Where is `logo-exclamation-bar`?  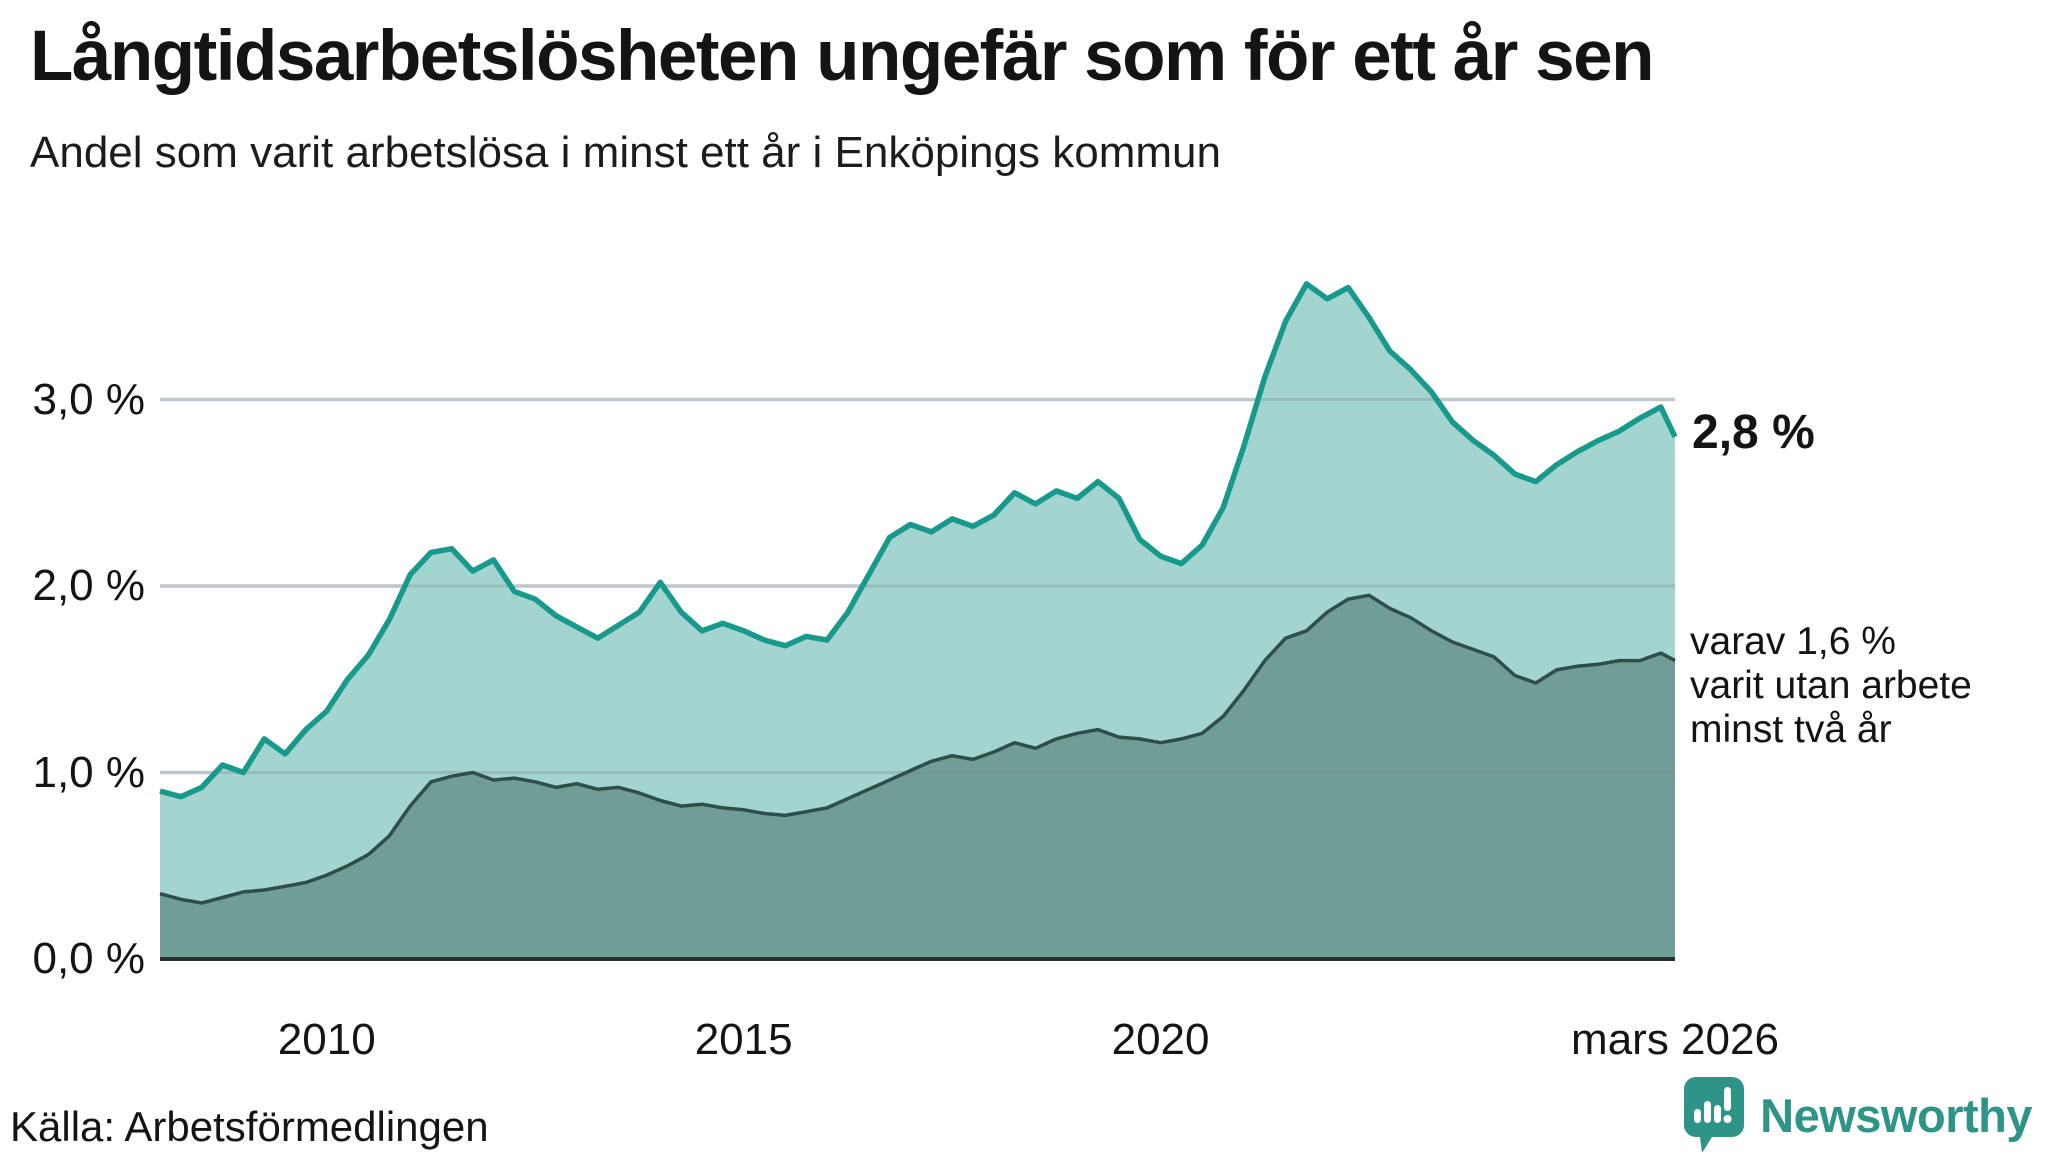 logo-exclamation-bar is located at coordinates (1728, 1099).